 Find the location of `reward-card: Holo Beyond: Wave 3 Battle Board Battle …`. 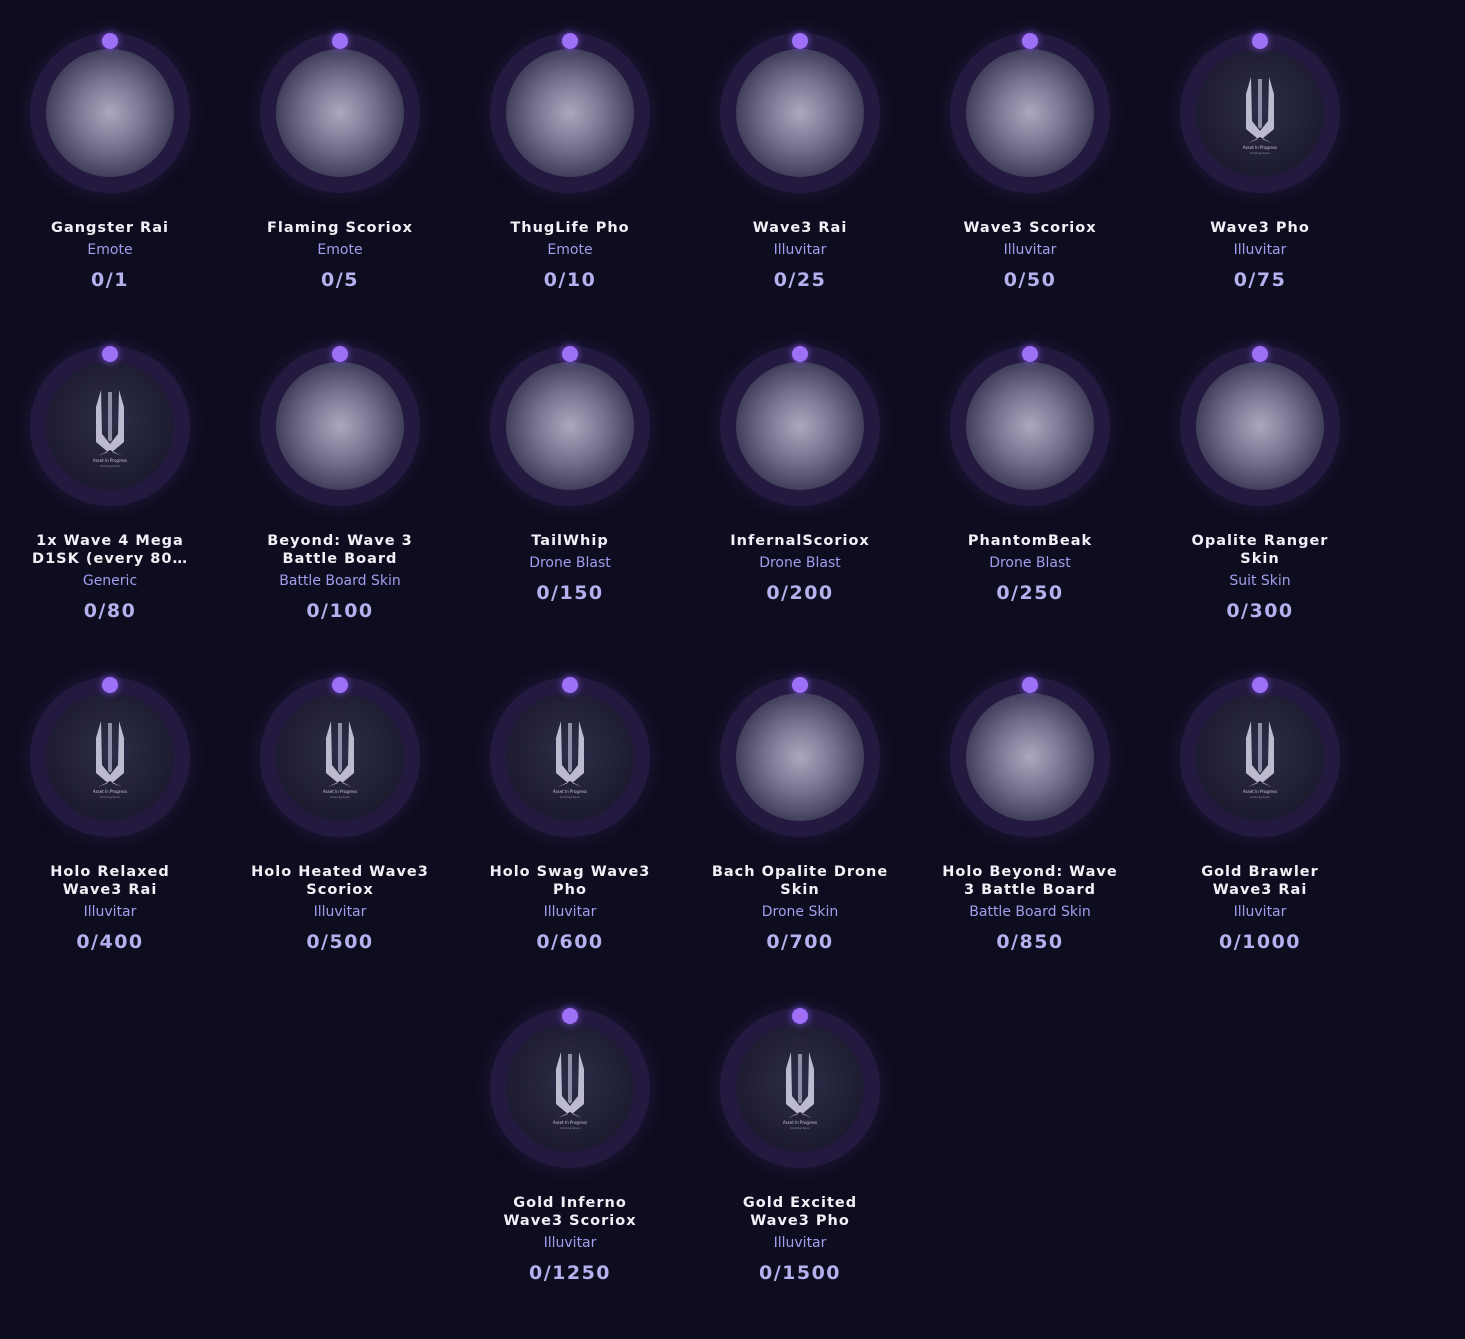

reward-card: Holo Beyond: Wave 3 Battle Board Battle … is located at coordinates (1030, 815).